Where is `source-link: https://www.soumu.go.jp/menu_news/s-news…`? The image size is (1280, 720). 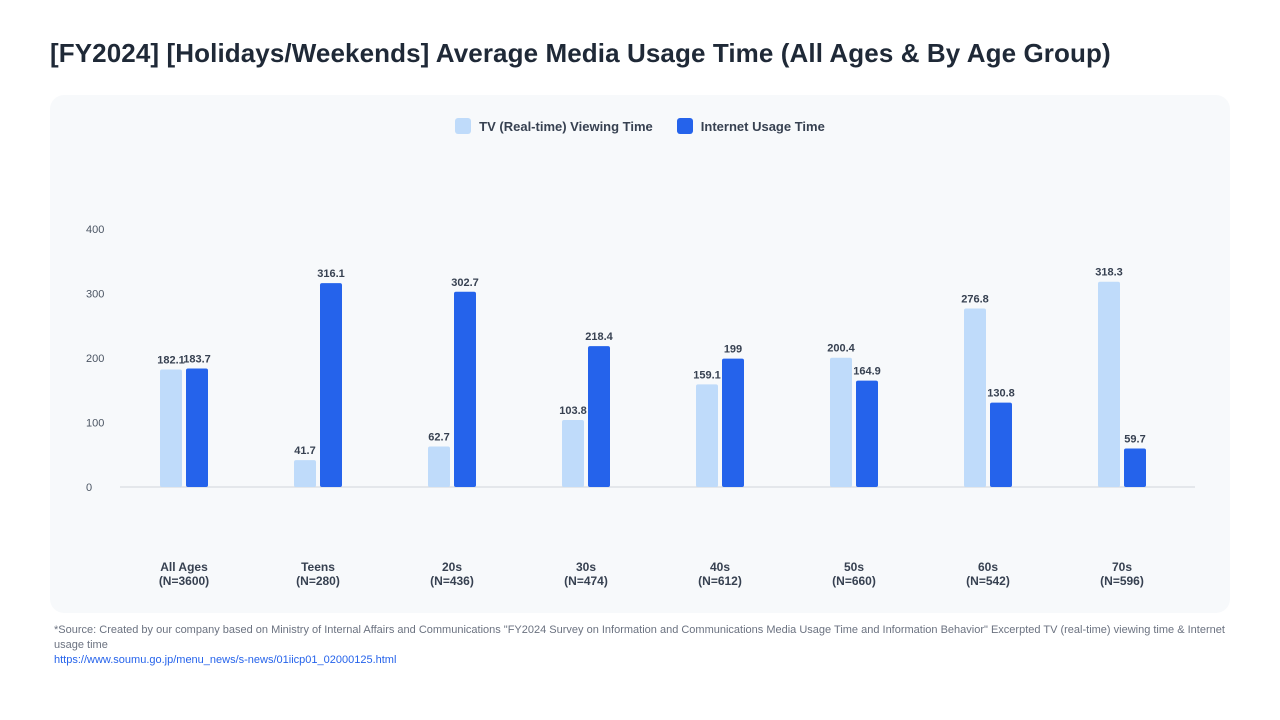 source-link: https://www.soumu.go.jp/menu_news/s-news… is located at coordinates (225, 660).